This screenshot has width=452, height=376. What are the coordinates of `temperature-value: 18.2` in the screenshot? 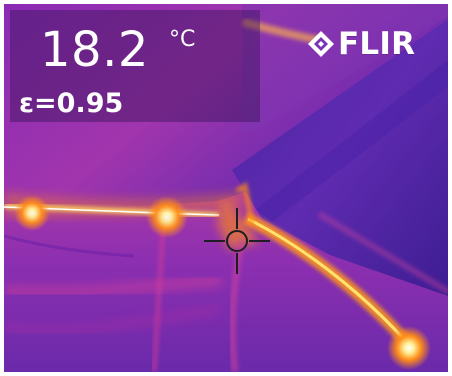 It's located at (94, 50).